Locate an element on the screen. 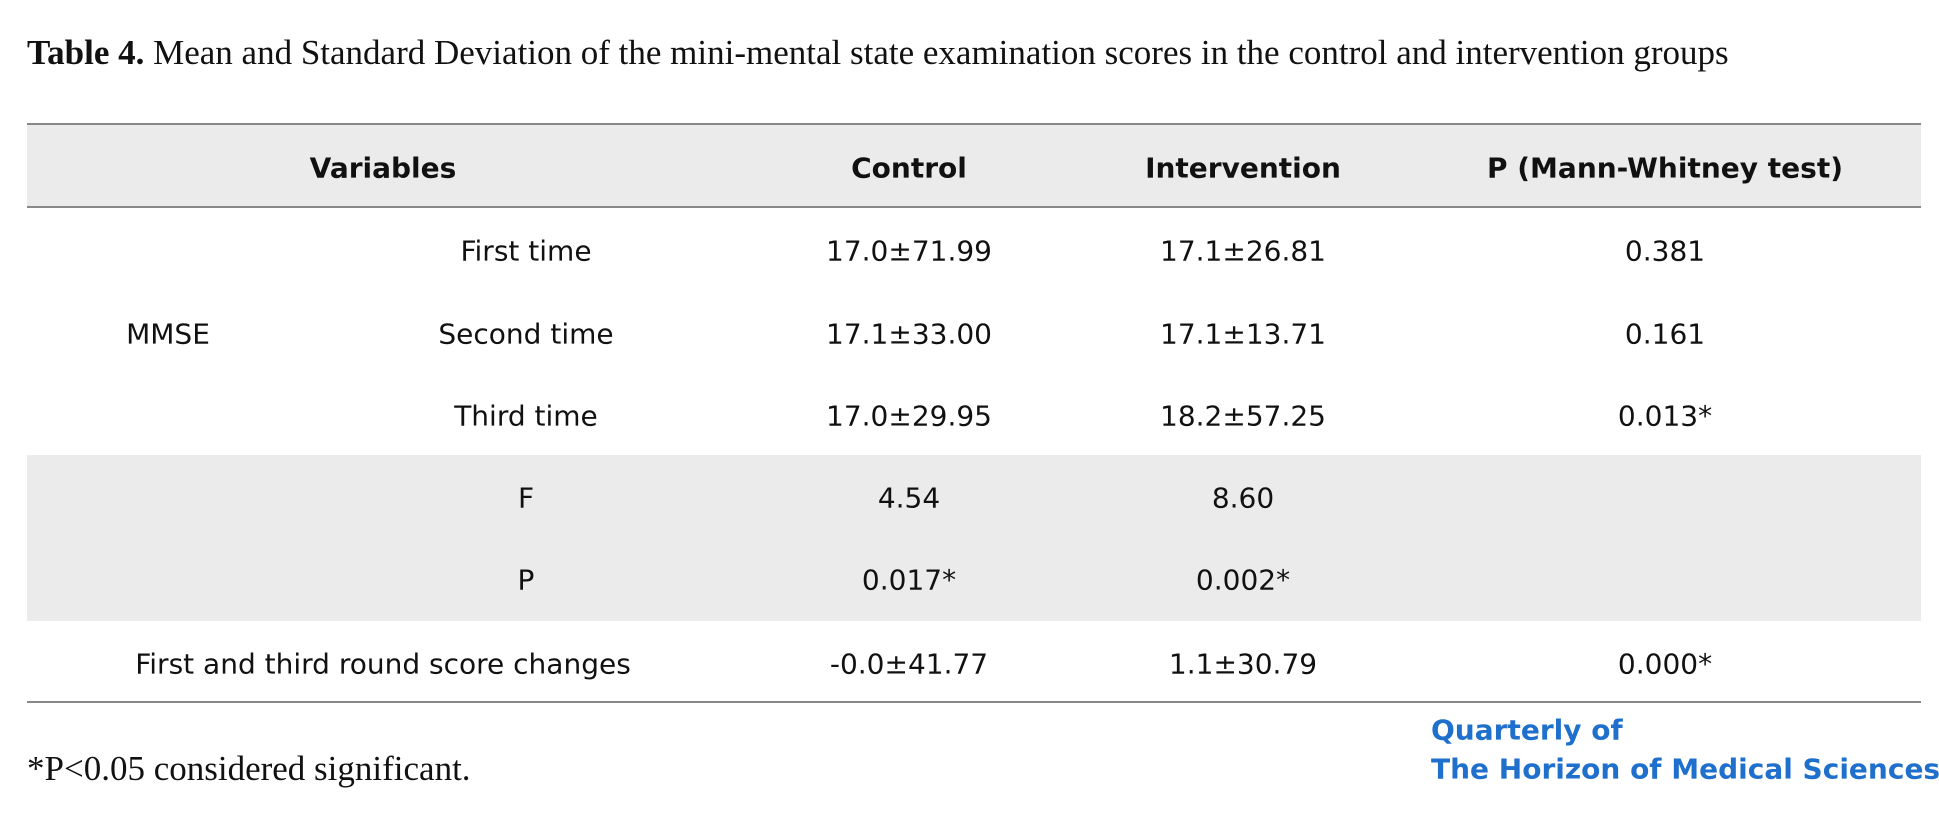  cell: Second time is located at coordinates (526, 334).